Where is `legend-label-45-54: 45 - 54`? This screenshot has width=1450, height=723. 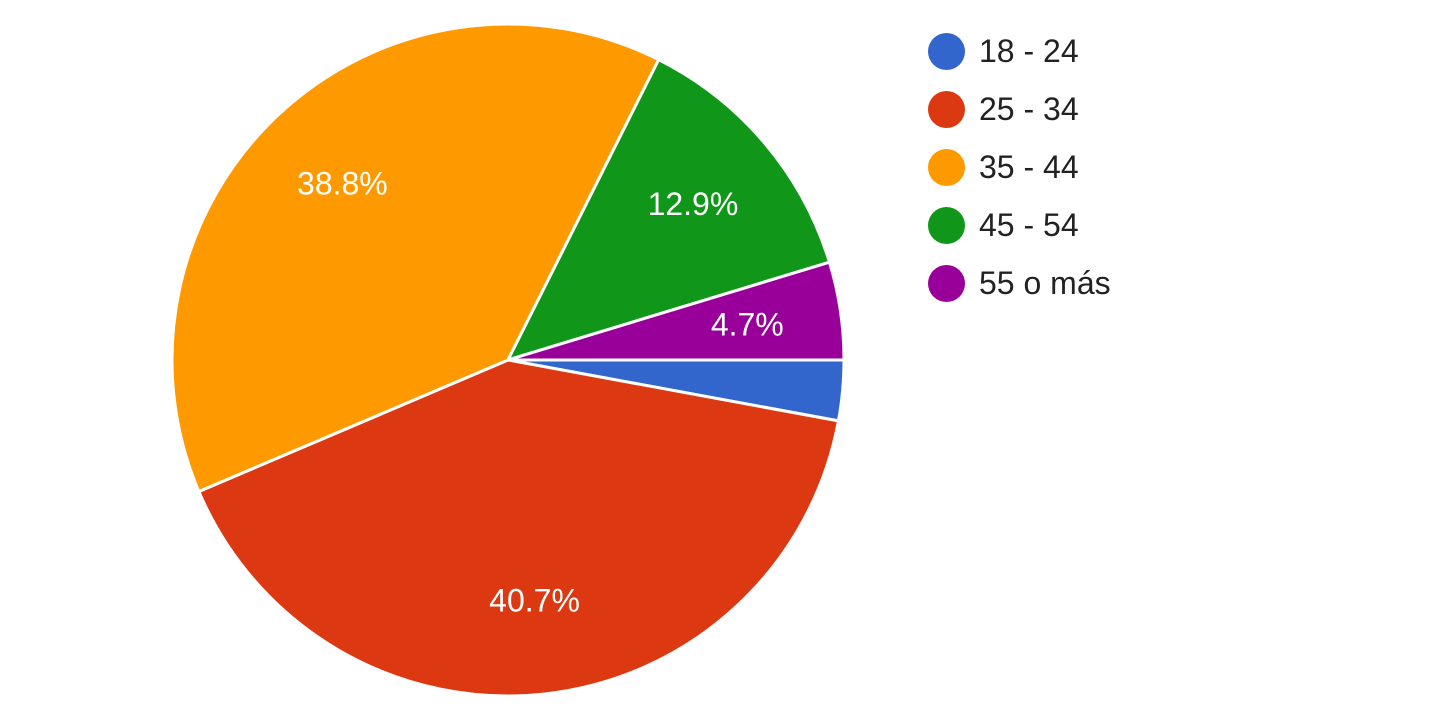 legend-label-45-54: 45 - 54 is located at coordinates (1029, 224).